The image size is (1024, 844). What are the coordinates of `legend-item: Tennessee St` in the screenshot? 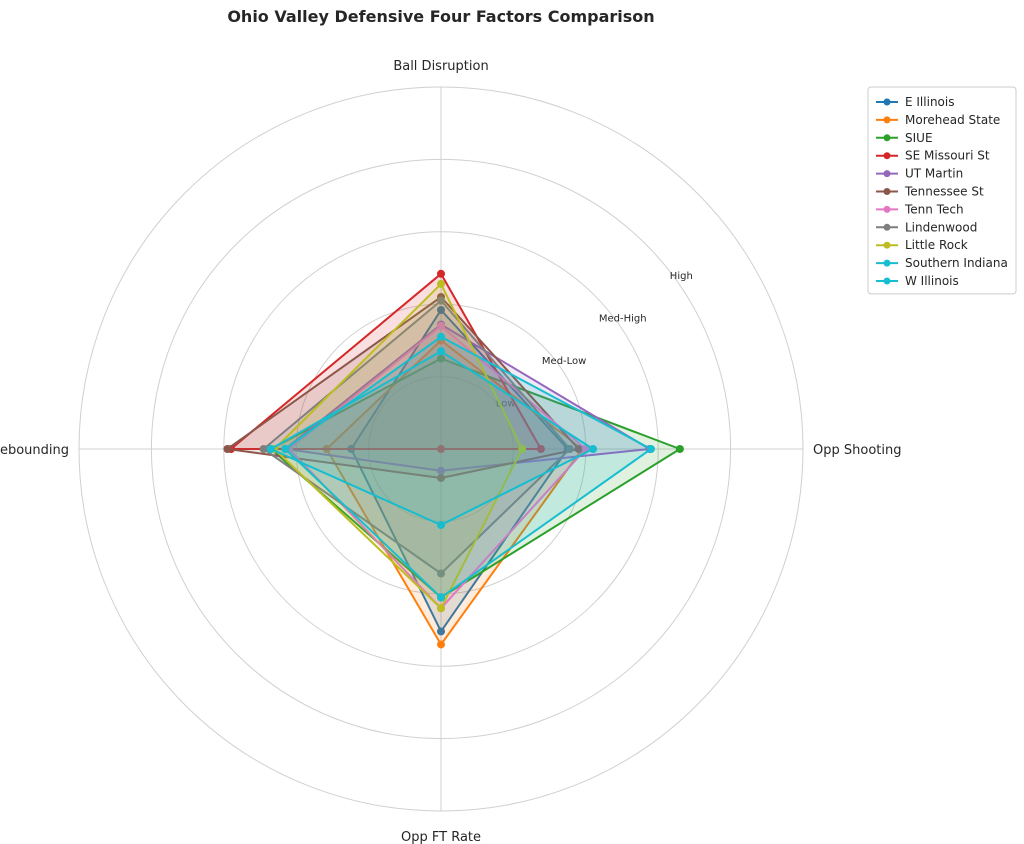 It's located at (930, 192).